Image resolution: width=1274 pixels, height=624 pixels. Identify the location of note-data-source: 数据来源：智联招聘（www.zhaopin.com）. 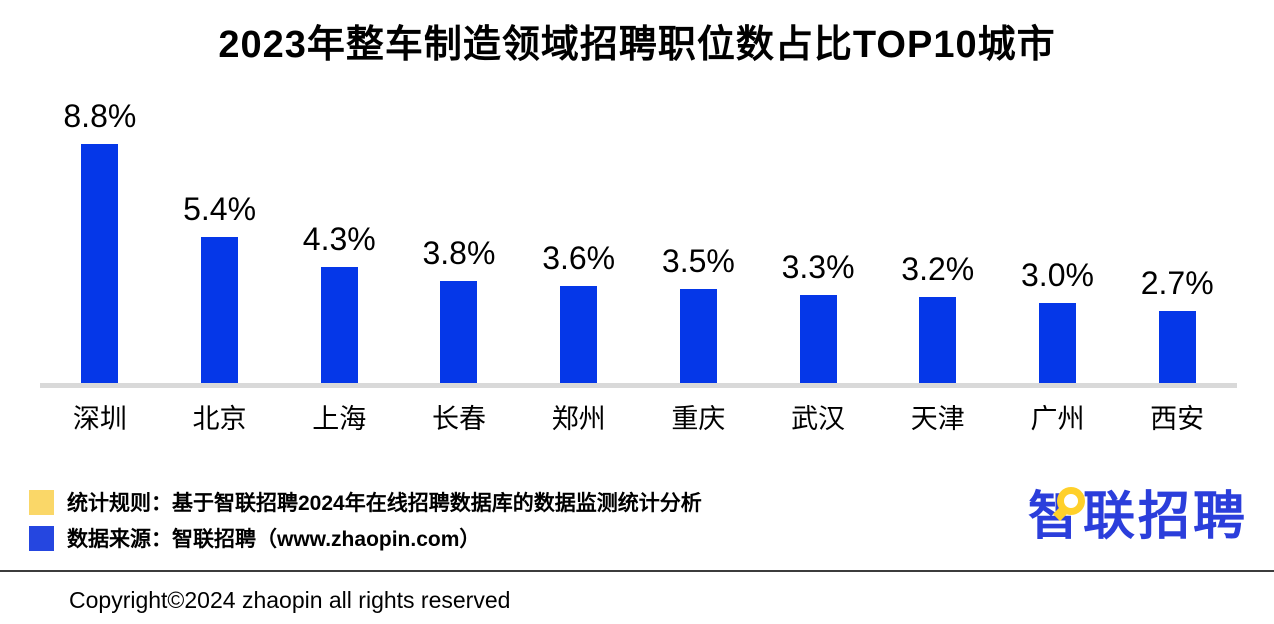
(254, 538).